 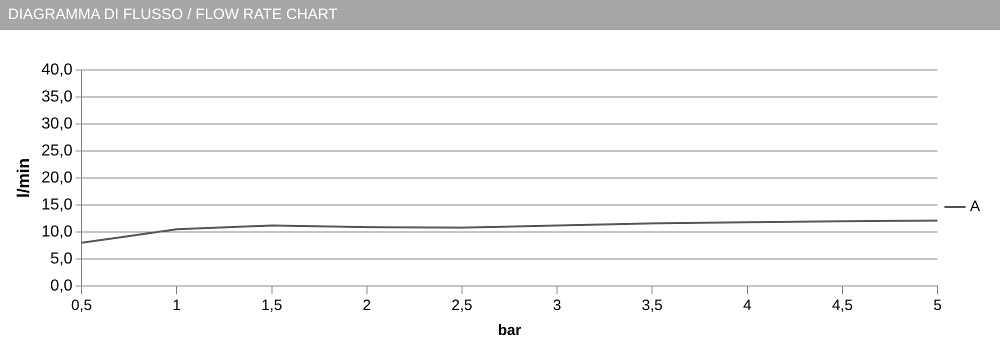 I want to click on x-tick-label: 4, so click(x=747, y=305).